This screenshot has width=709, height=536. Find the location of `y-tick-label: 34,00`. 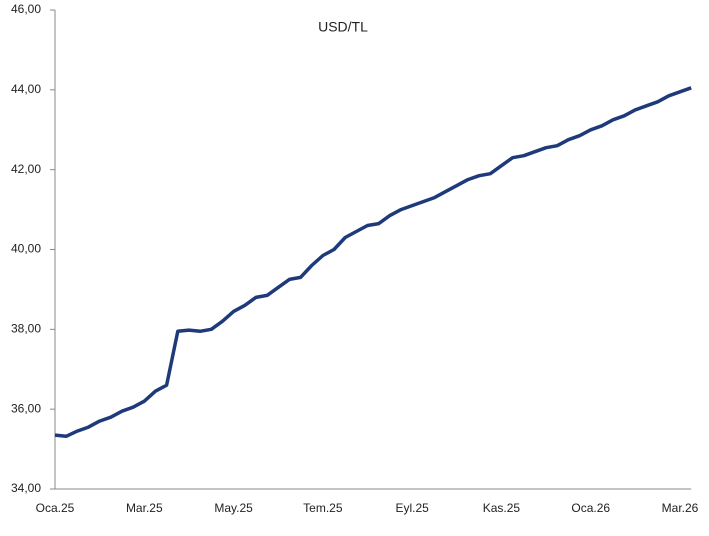

y-tick-label: 34,00 is located at coordinates (26, 488).